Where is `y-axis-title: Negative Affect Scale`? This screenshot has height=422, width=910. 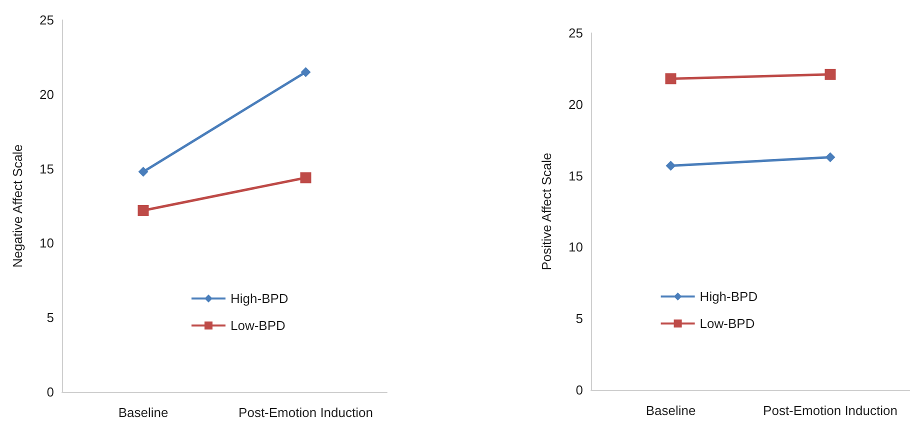 y-axis-title: Negative Affect Scale is located at coordinates (17, 206).